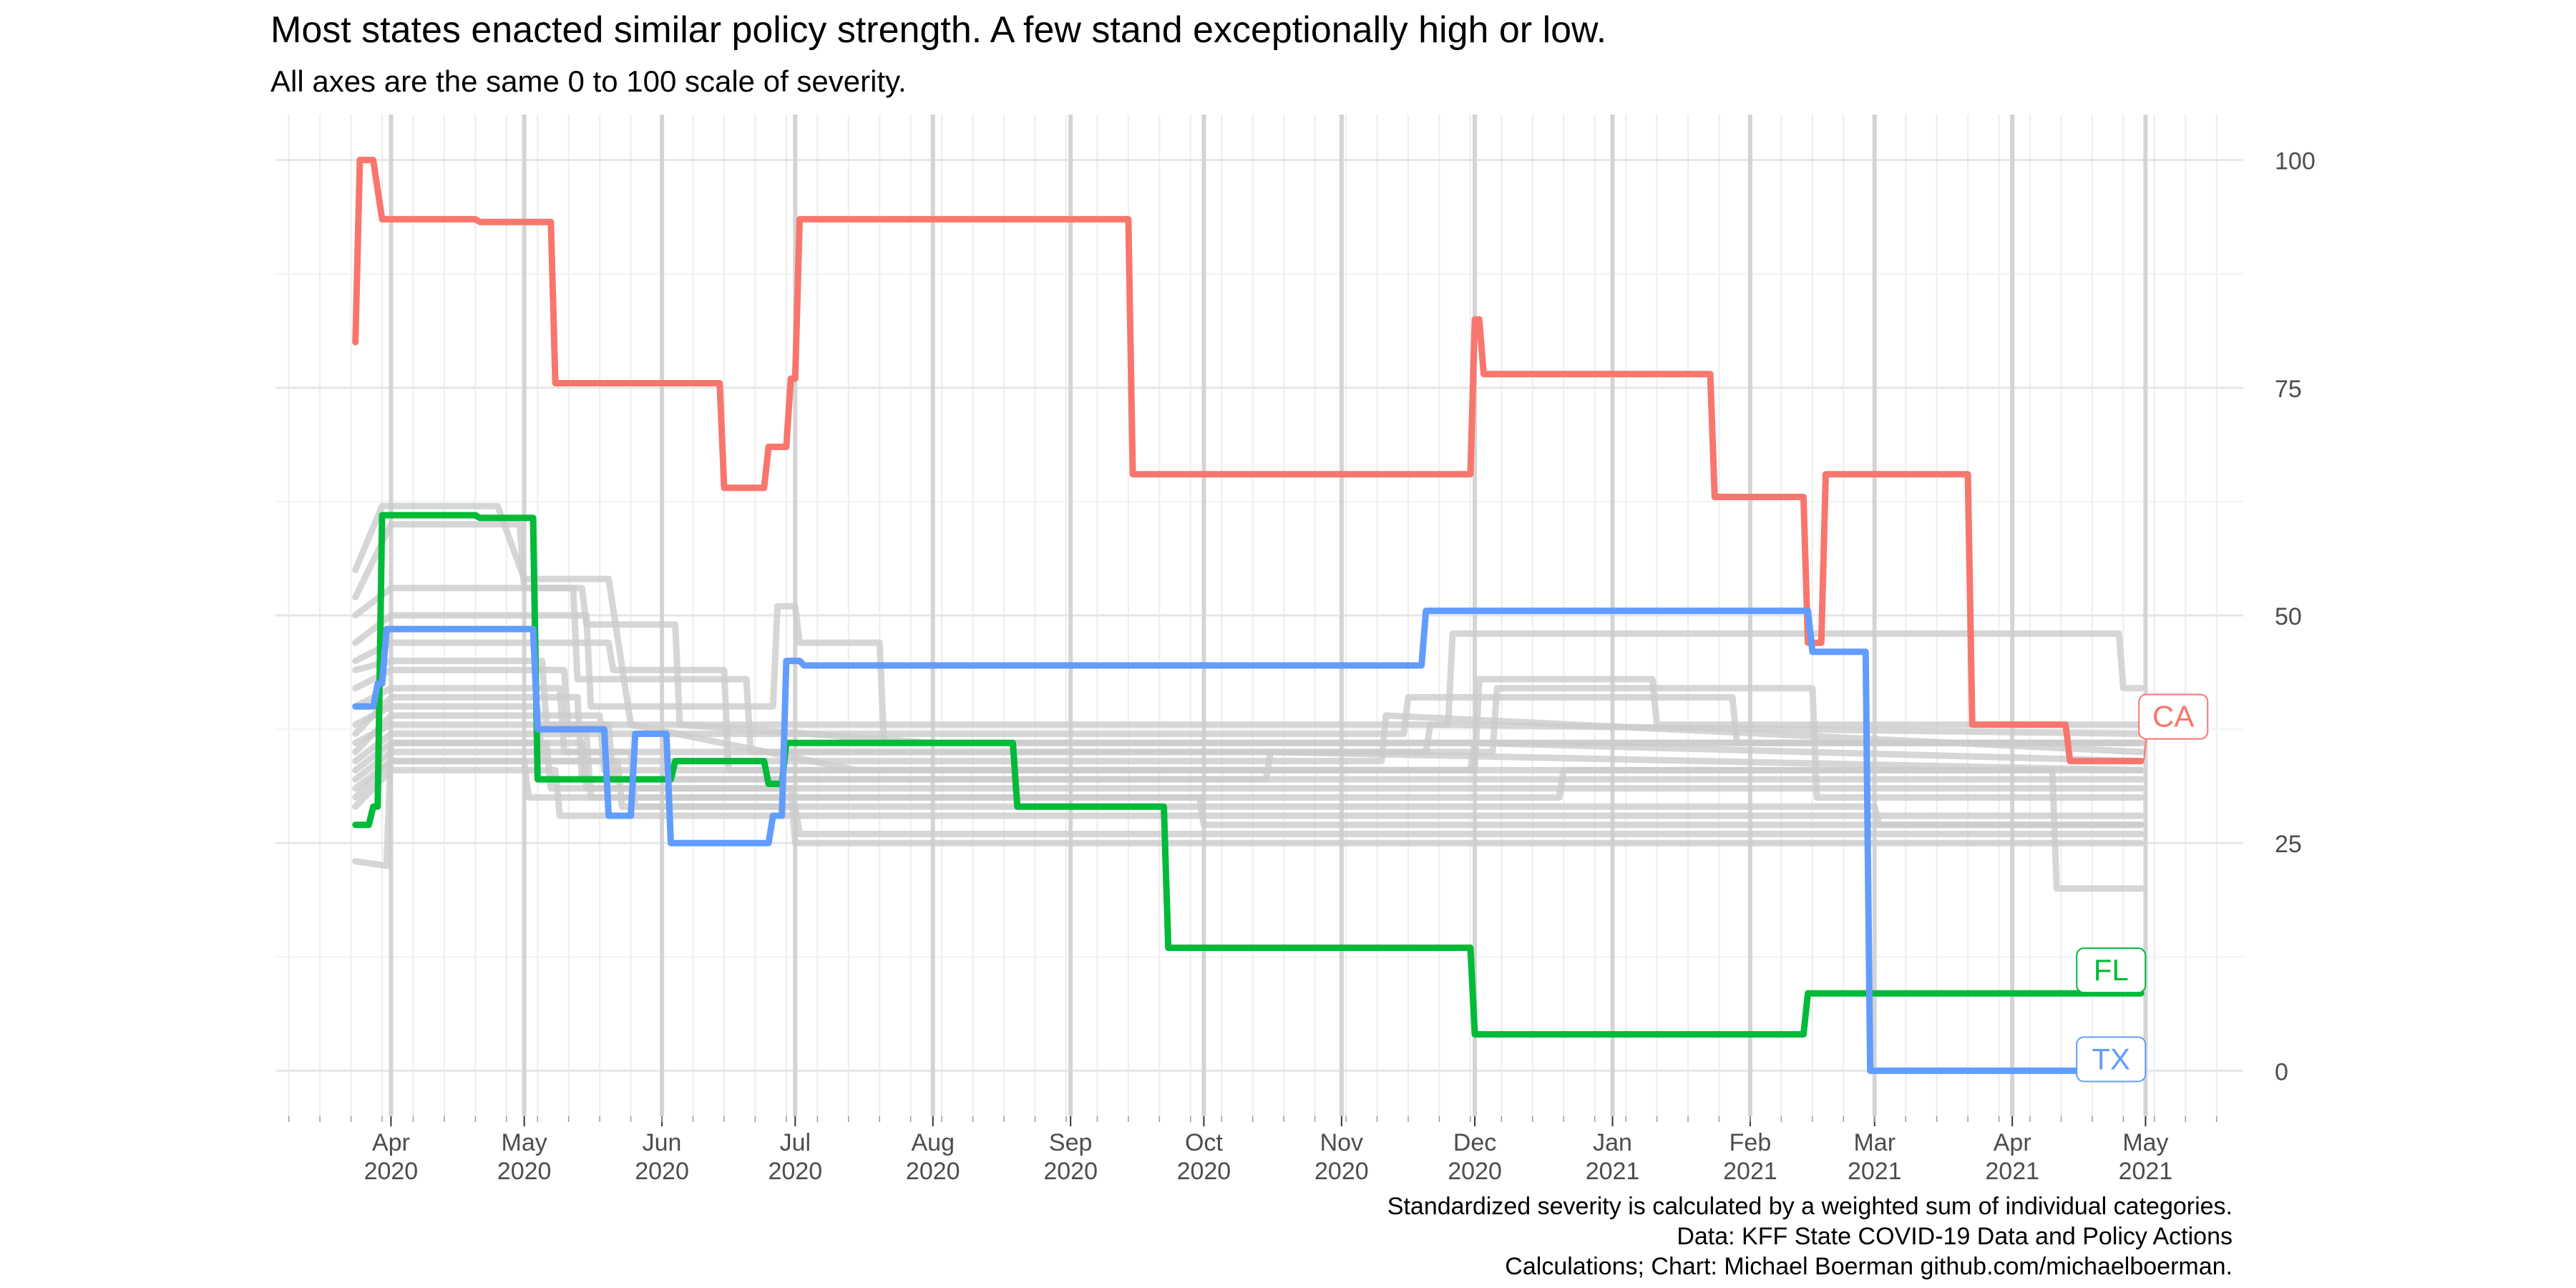 This screenshot has width=2576, height=1288. Describe the element at coordinates (2288, 844) in the screenshot. I see `y-tick-label: 25` at that location.